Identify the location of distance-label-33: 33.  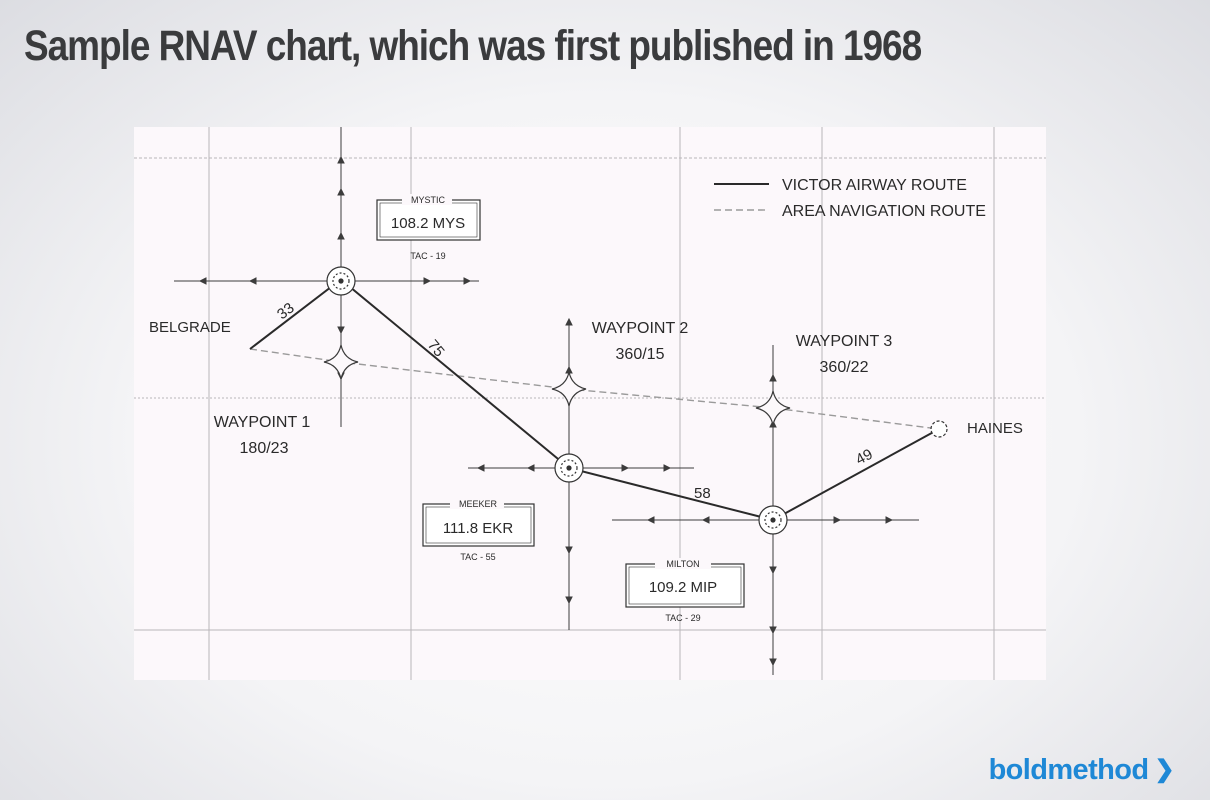
(286, 311).